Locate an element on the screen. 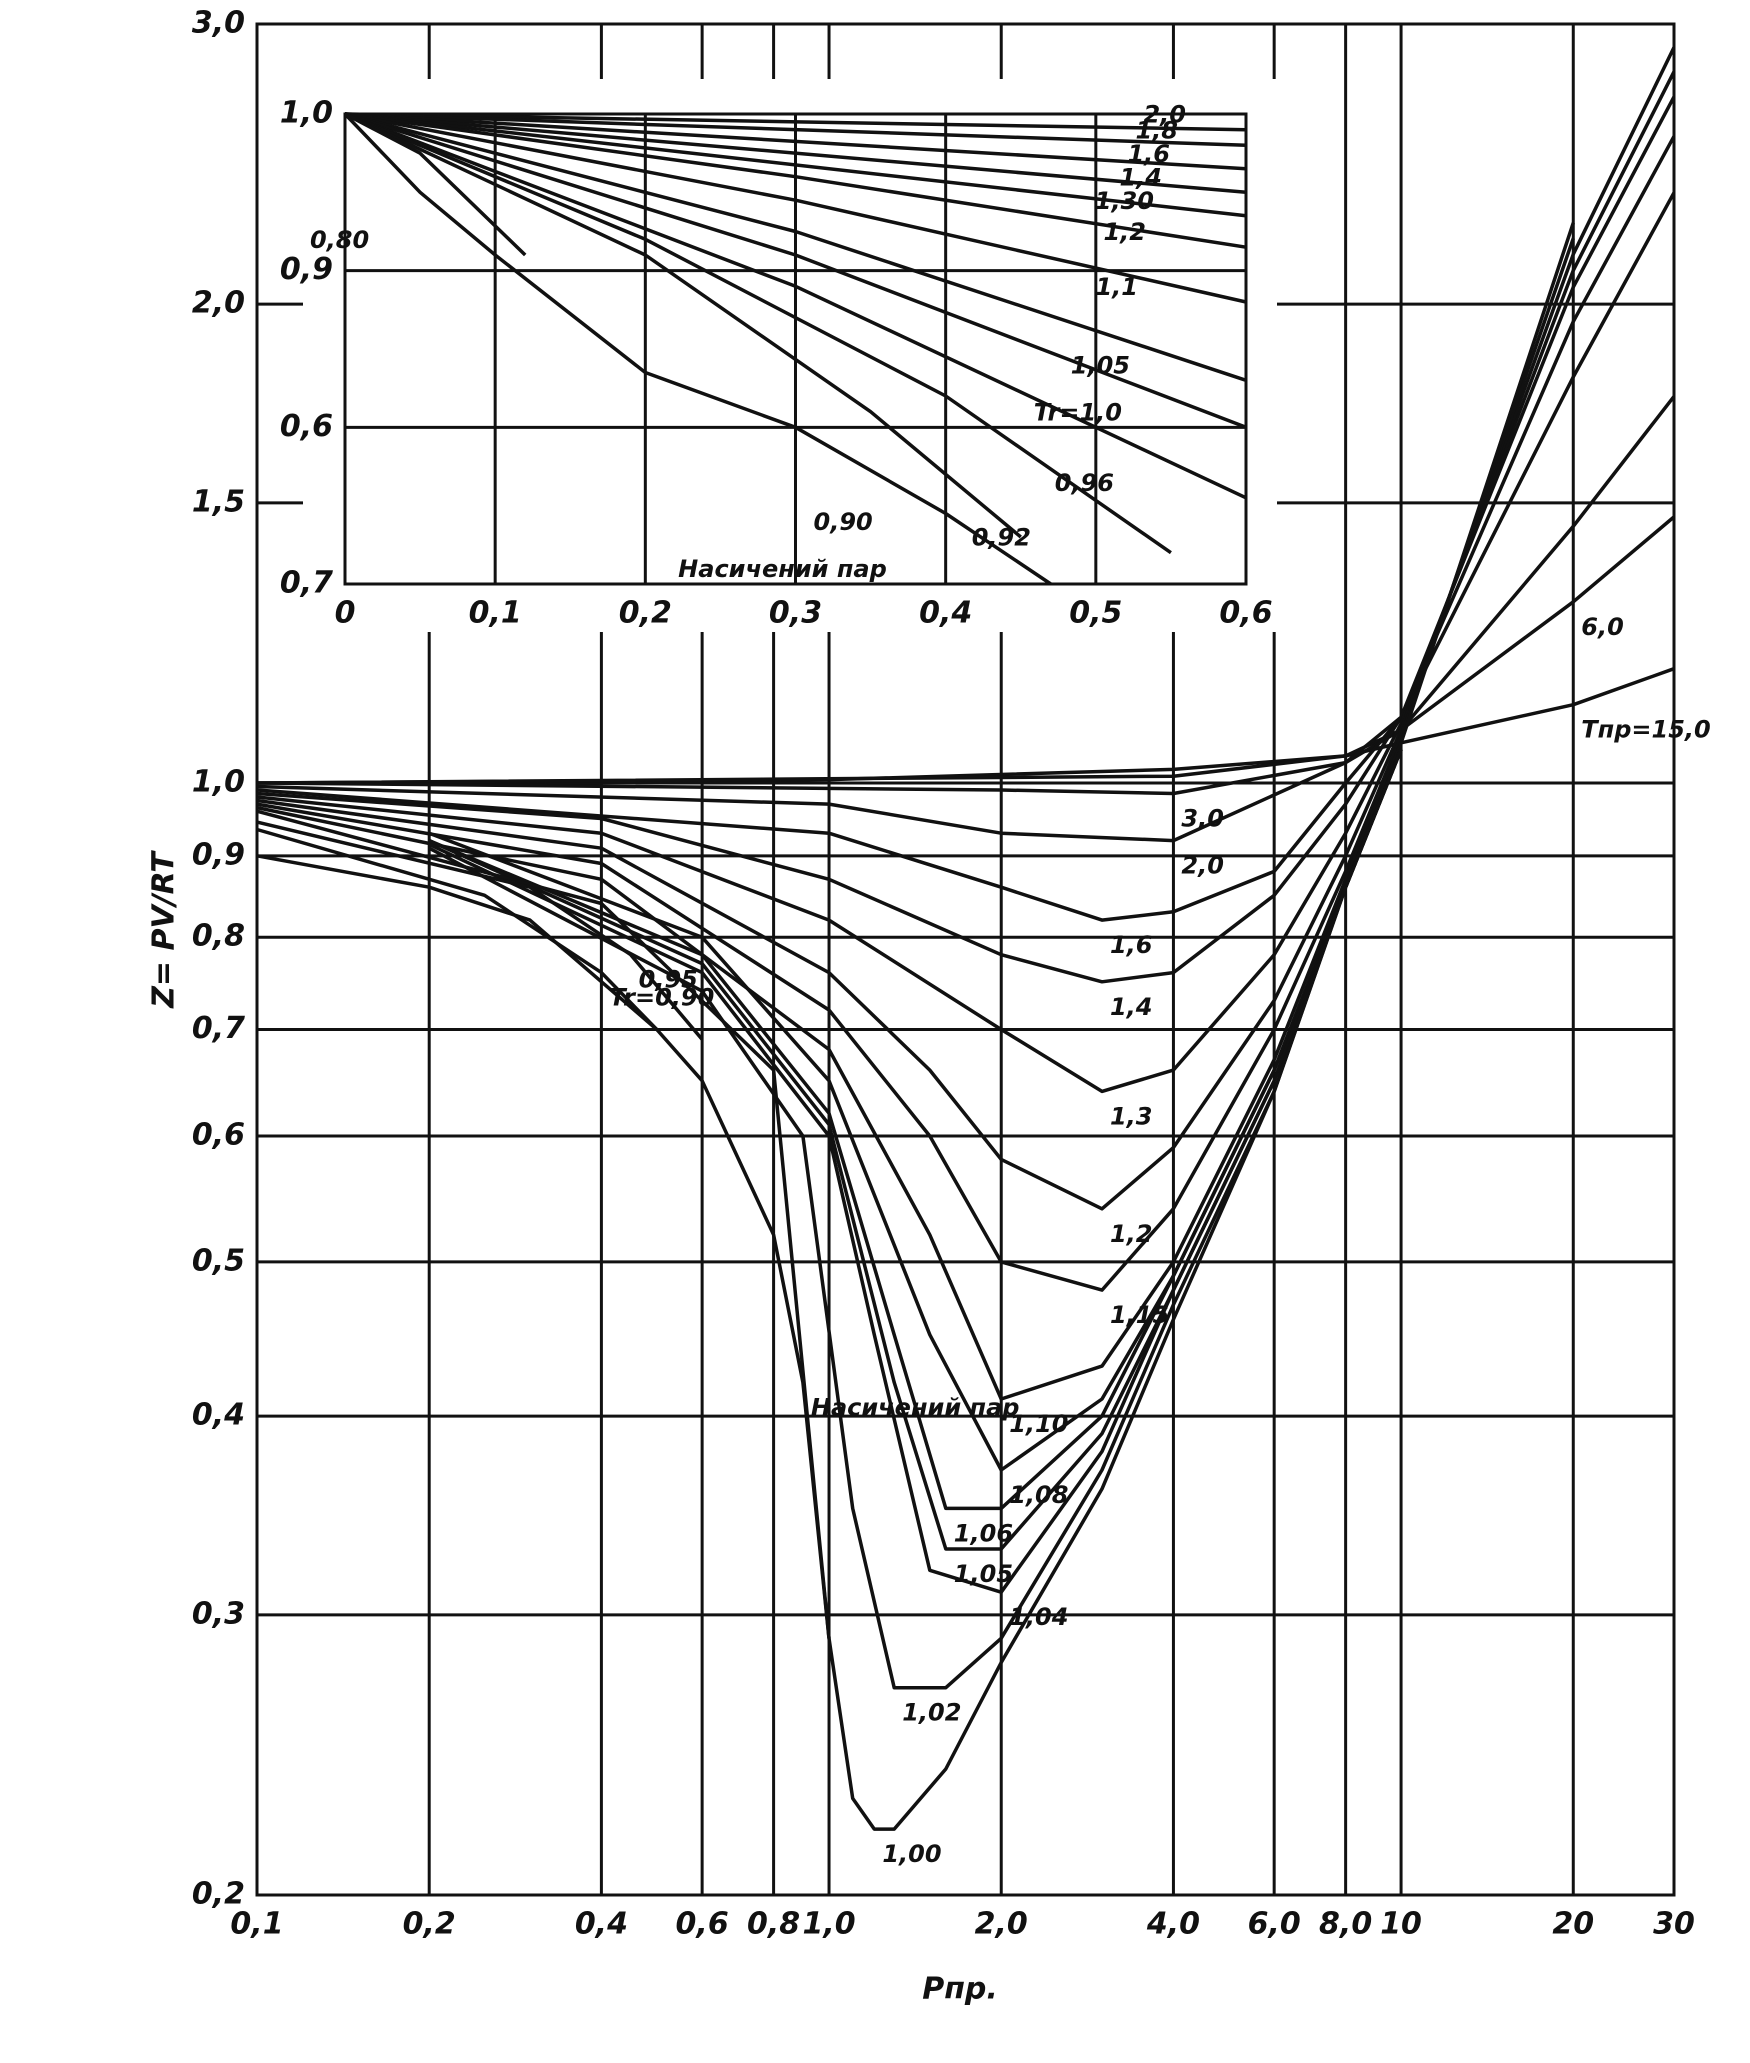  y-tick-label: 3,0 is located at coordinates (218, 23).